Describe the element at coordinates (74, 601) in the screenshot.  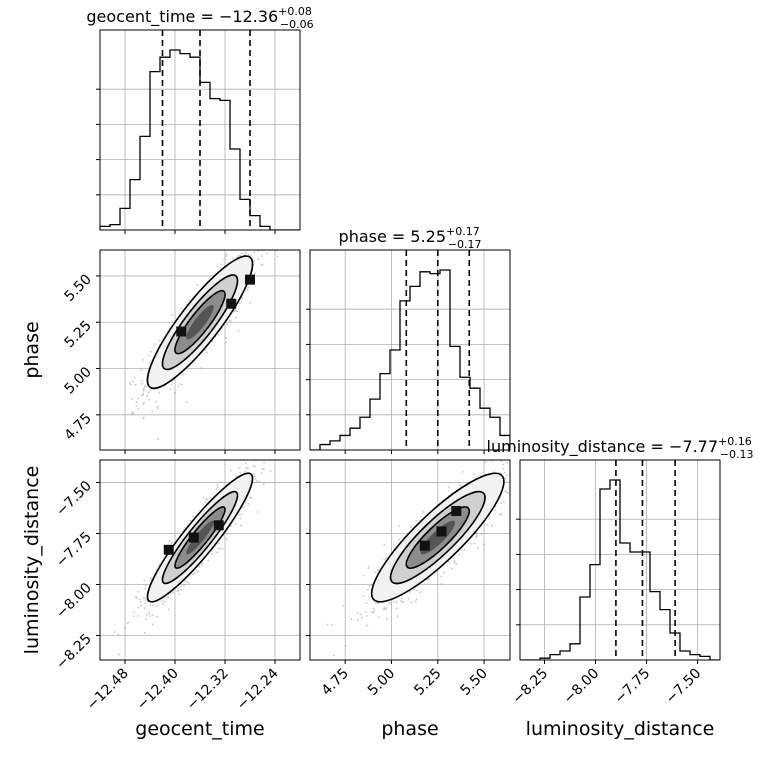
I see `y-tick-label-luminosity_distance-1: −8.00` at that location.